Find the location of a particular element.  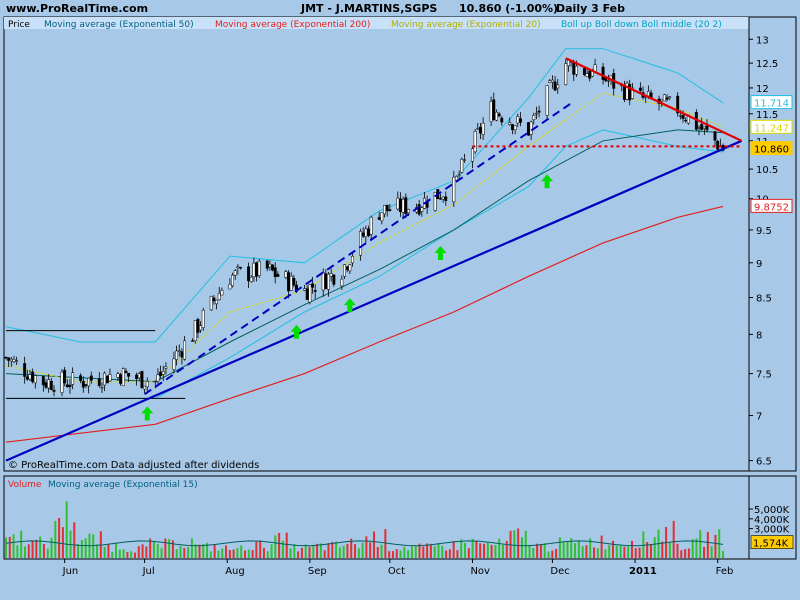

up-arrow-icon is located at coordinates (349, 305).